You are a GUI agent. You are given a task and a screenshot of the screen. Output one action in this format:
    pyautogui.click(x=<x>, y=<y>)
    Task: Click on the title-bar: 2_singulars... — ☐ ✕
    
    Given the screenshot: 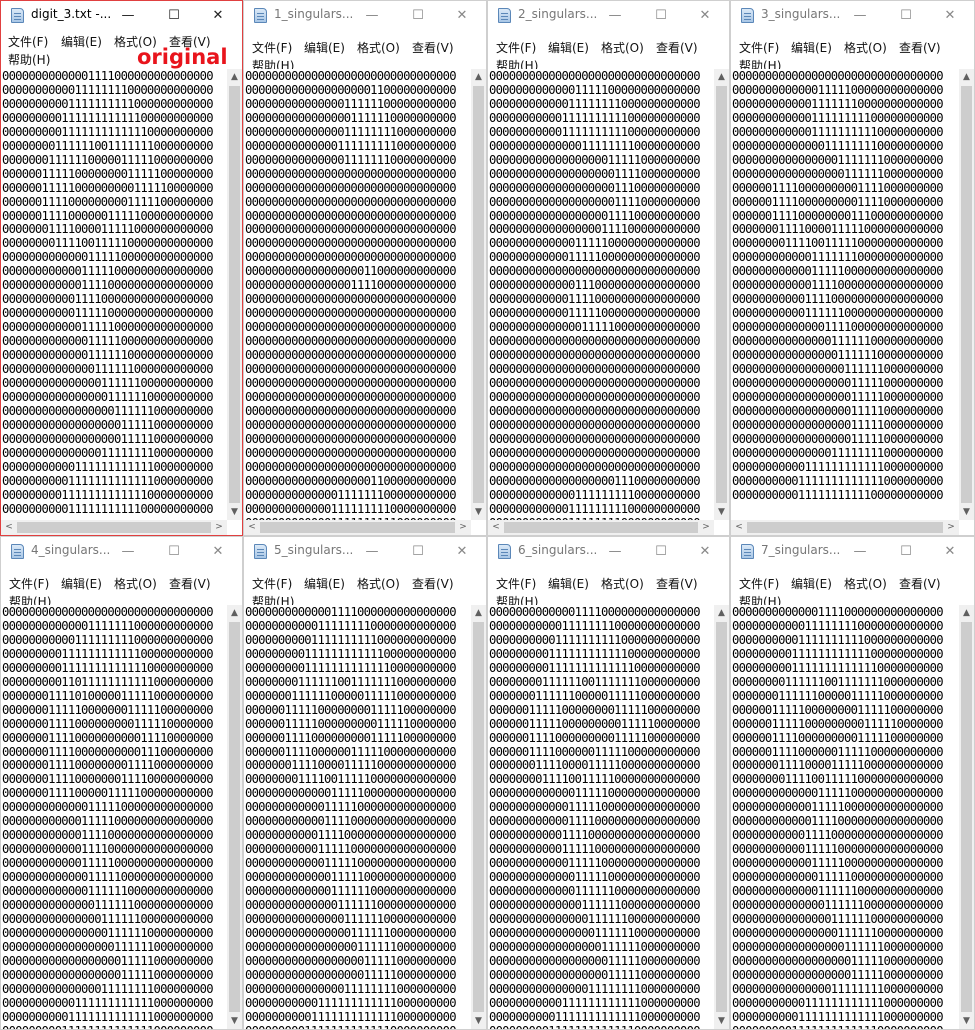 What is the action you would take?
    pyautogui.click(x=608, y=16)
    